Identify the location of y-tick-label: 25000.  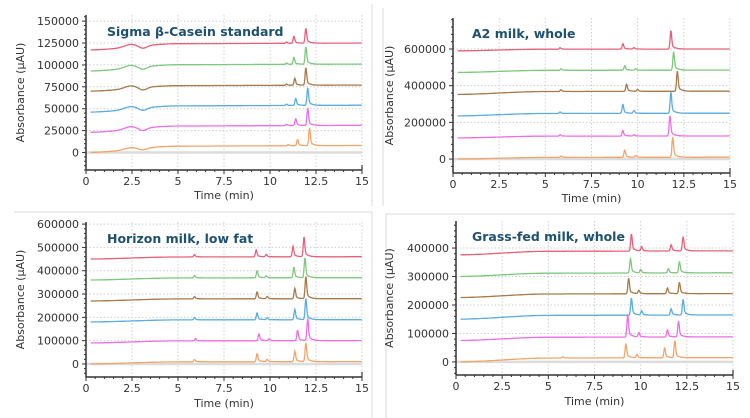
(61, 131).